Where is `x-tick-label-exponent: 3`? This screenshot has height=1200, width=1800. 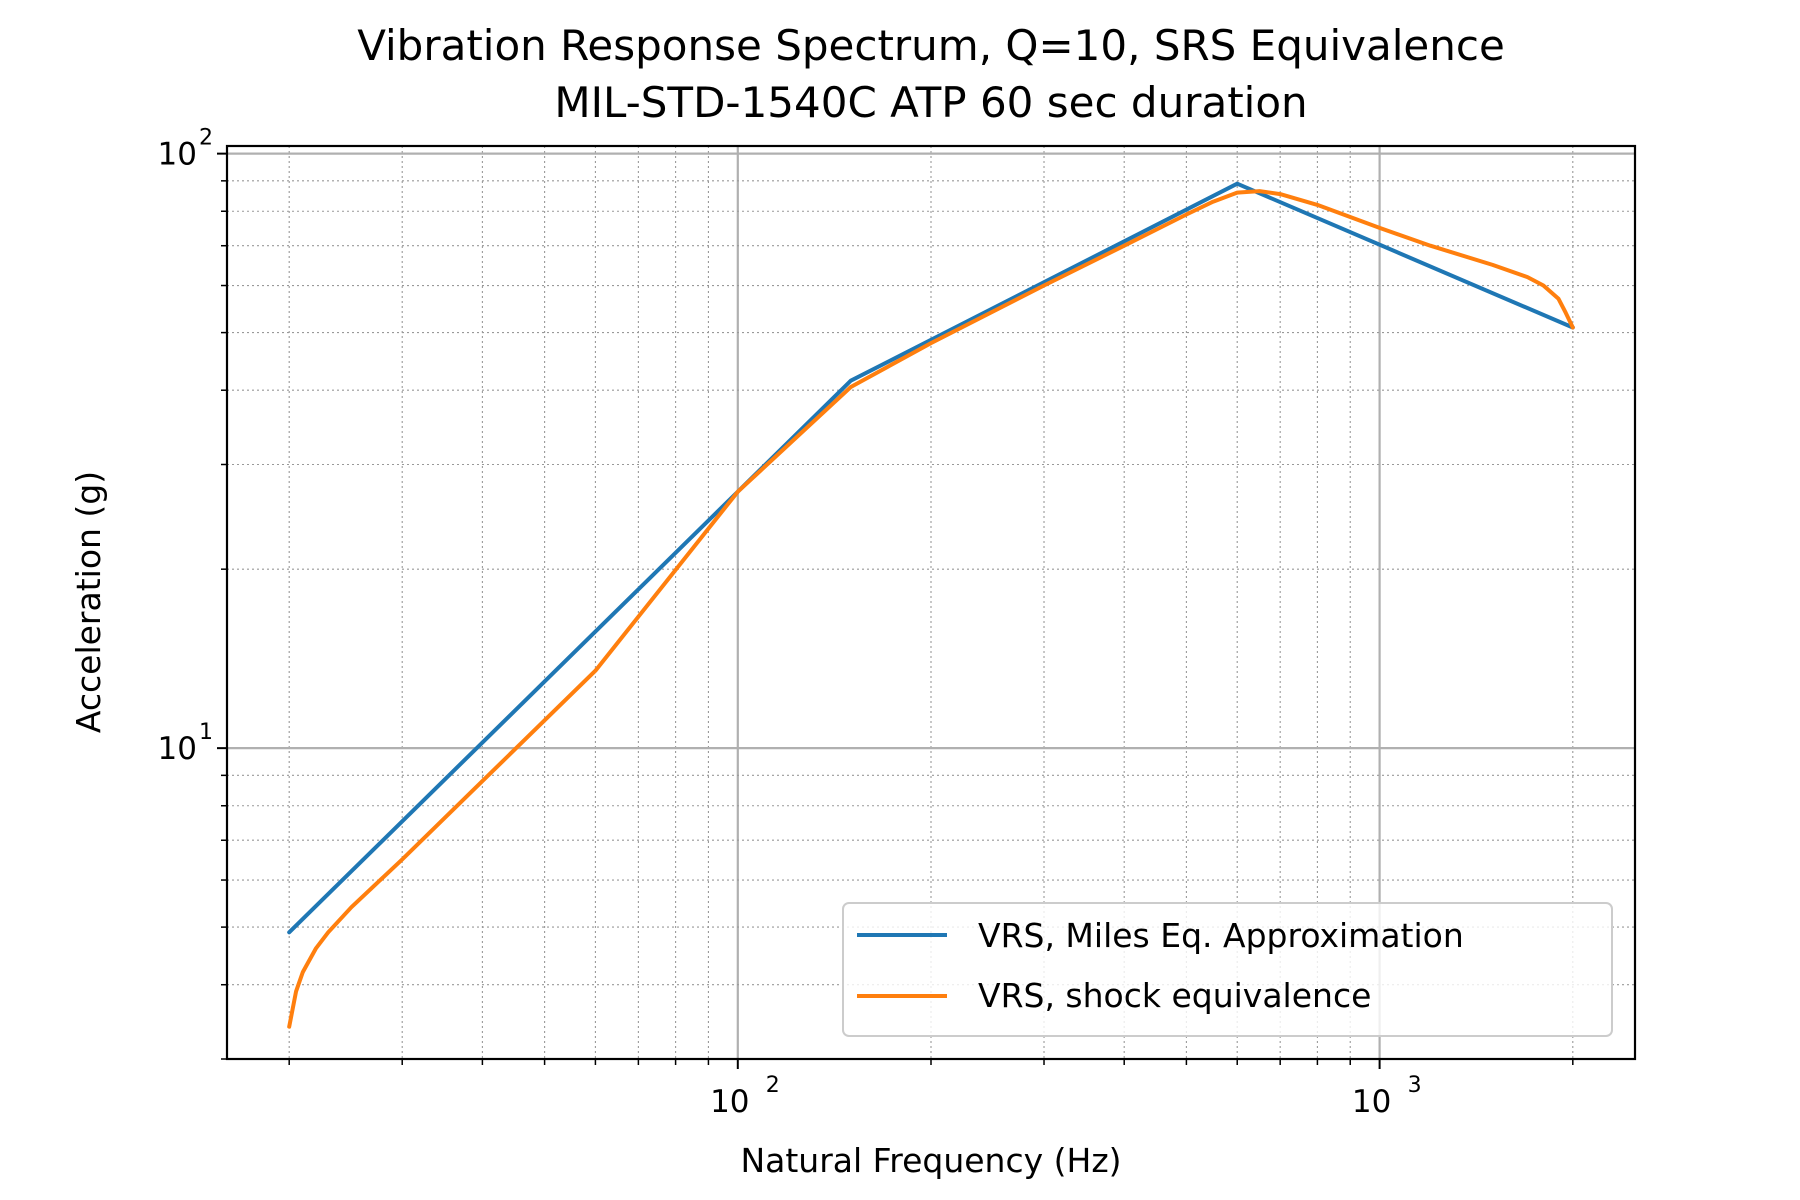 x-tick-label-exponent: 3 is located at coordinates (1415, 1085).